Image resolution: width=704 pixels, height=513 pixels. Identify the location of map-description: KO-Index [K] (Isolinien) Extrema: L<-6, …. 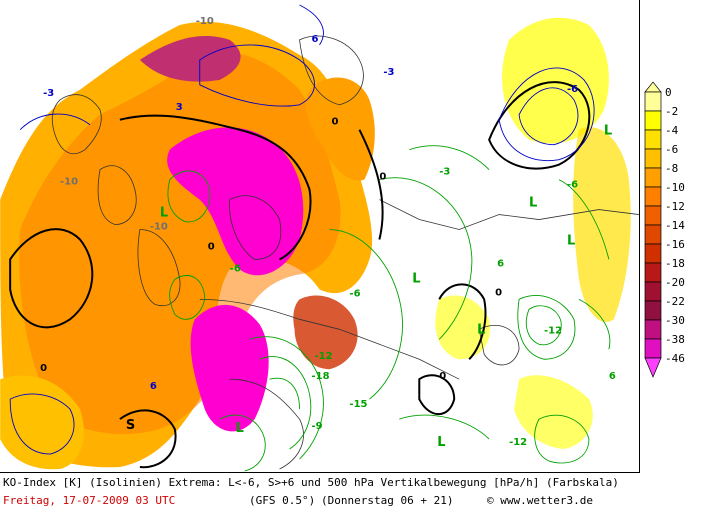
(311, 482).